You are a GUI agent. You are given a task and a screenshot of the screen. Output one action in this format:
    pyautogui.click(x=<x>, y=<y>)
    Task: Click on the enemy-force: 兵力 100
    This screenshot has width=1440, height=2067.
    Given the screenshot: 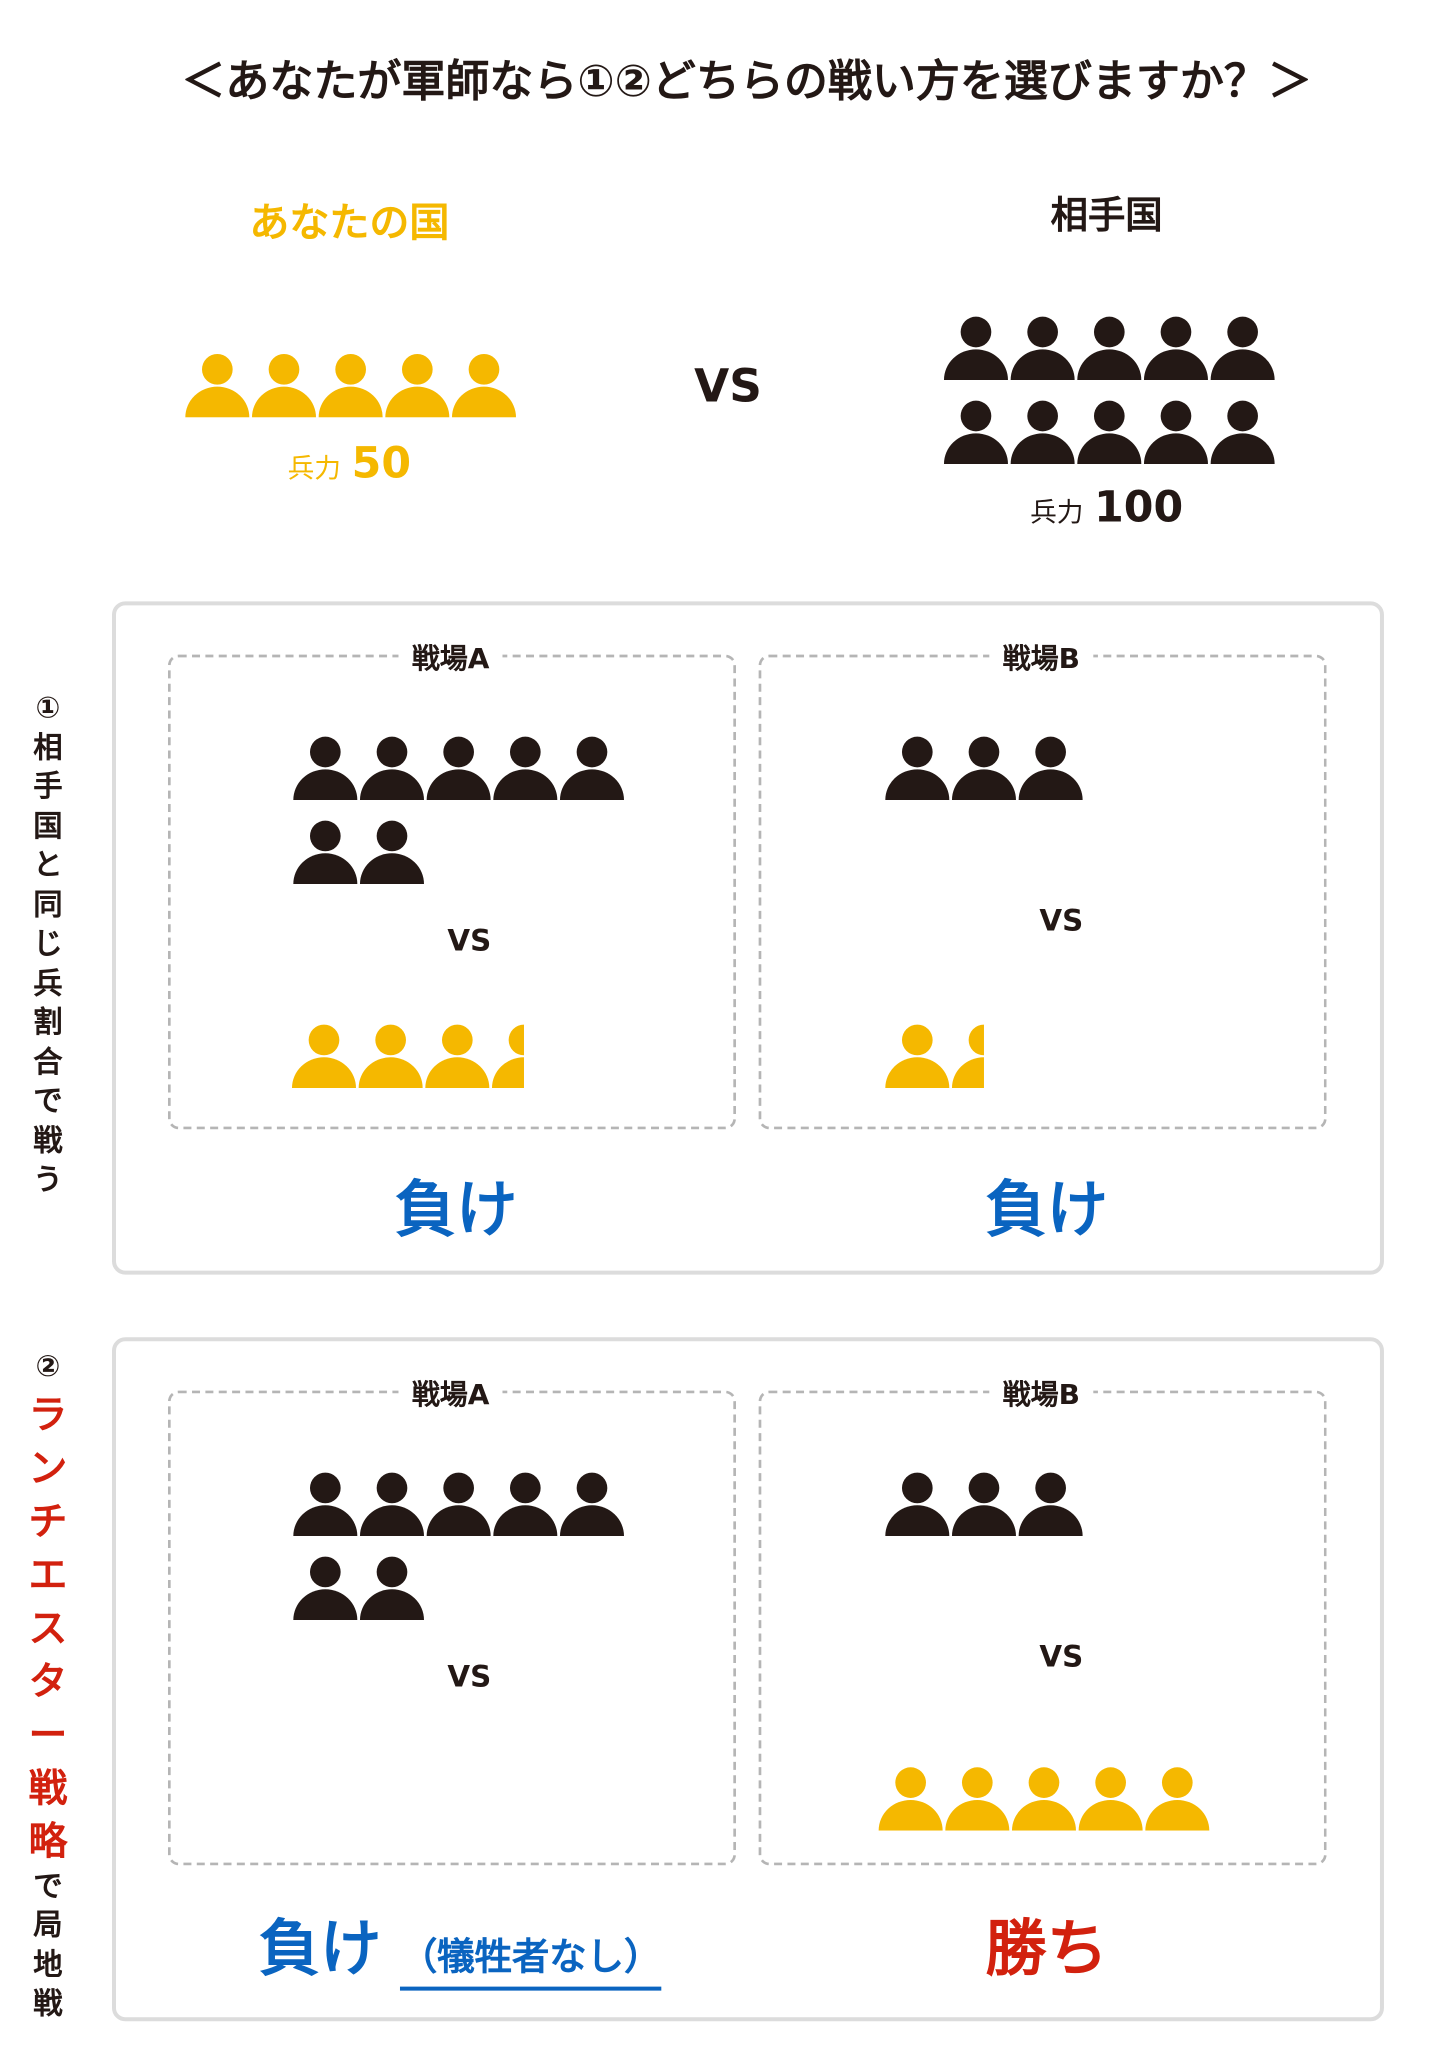 What is the action you would take?
    pyautogui.click(x=1106, y=506)
    